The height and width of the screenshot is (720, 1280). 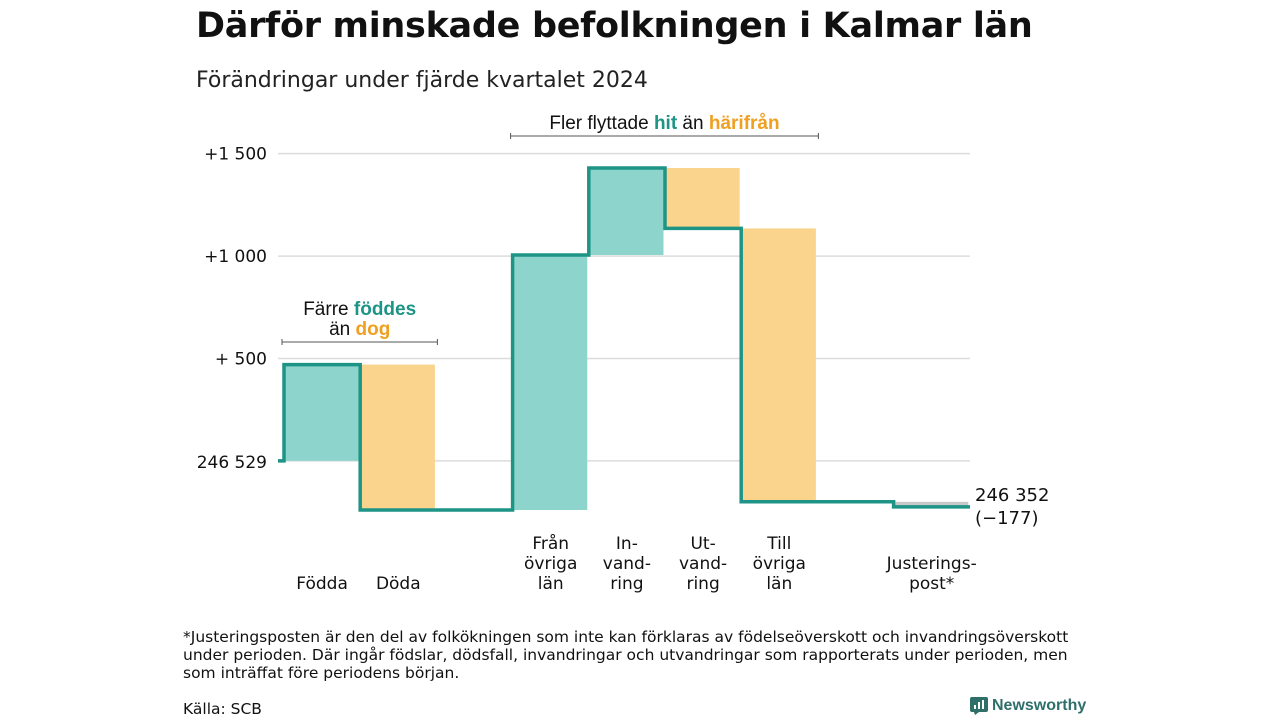 What do you see at coordinates (398, 584) in the screenshot?
I see `category-label: Döda` at bounding box center [398, 584].